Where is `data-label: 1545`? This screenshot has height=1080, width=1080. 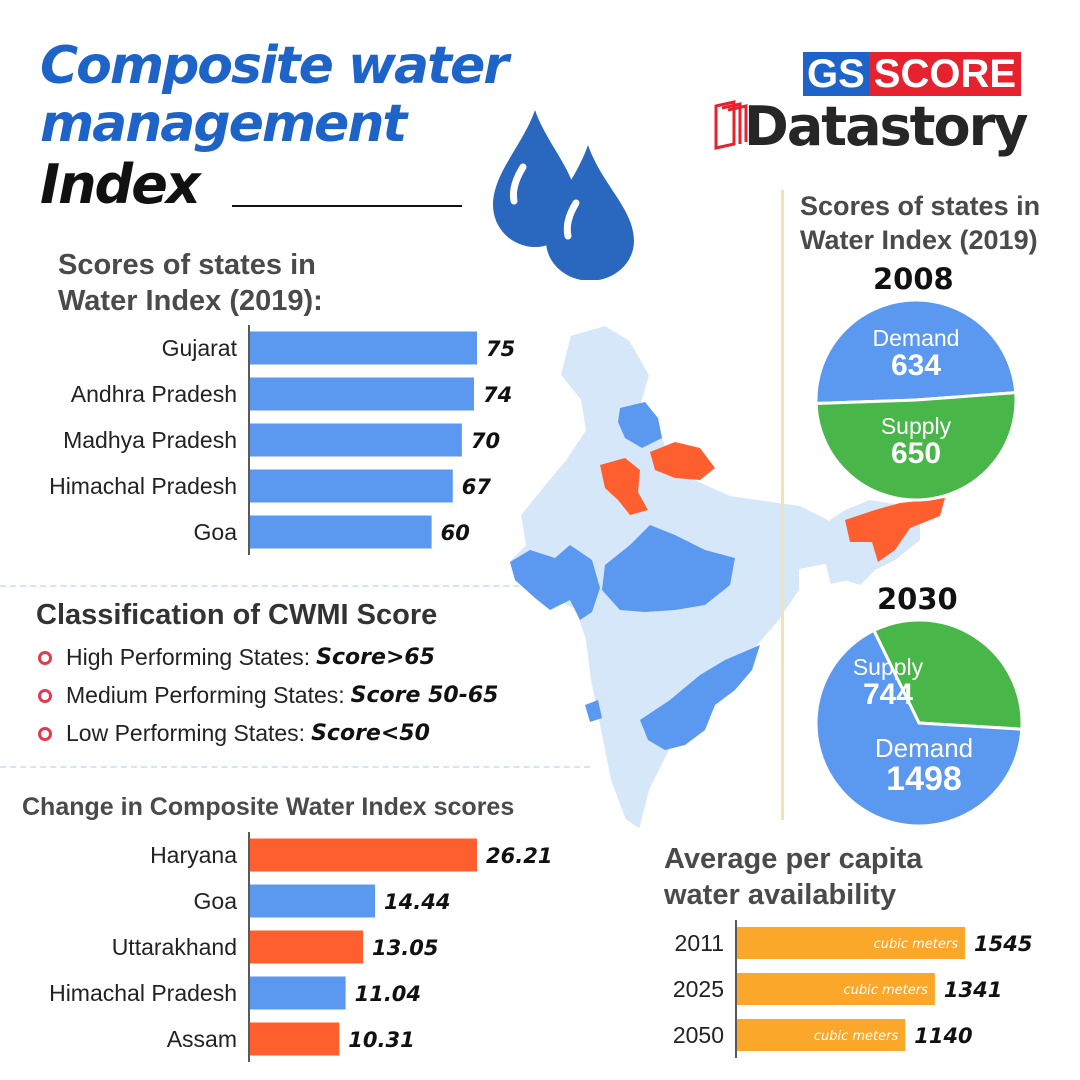
data-label: 1545 is located at coordinates (1003, 944).